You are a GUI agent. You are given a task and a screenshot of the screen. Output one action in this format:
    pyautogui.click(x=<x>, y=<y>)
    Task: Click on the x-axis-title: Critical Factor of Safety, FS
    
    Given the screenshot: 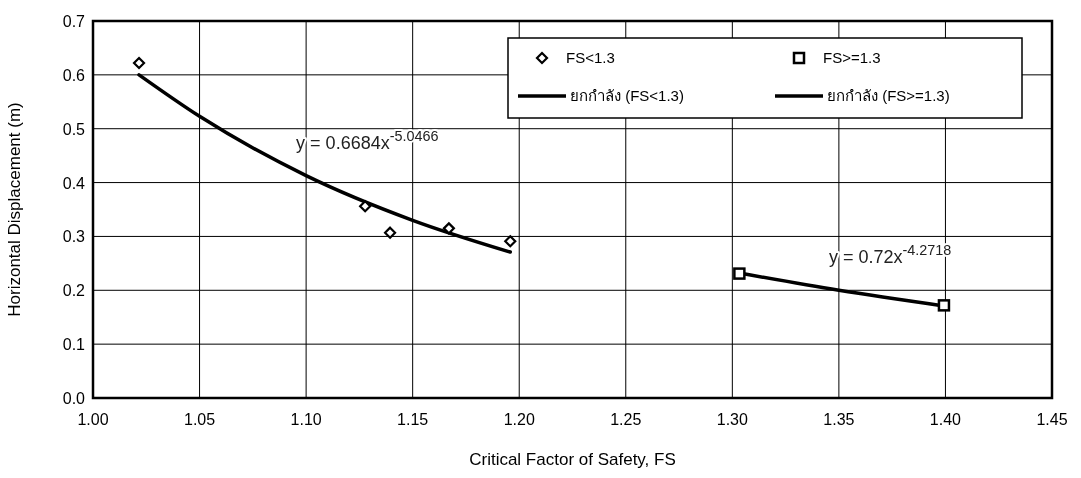 What is the action you would take?
    pyautogui.click(x=572, y=459)
    